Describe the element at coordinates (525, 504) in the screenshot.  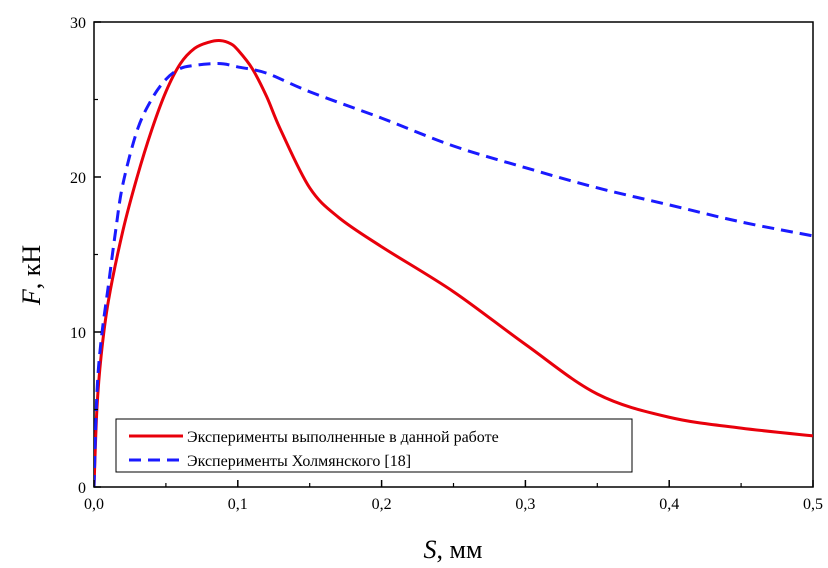
I see `x-tick-label: 0,3` at that location.